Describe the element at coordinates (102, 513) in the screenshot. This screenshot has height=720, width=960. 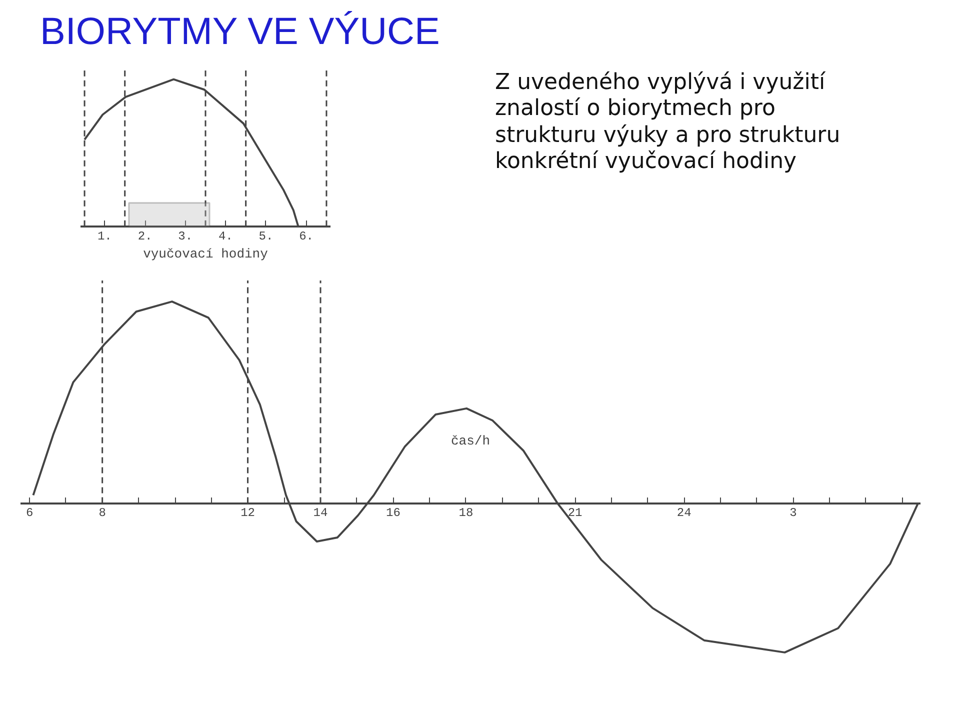
I see `x-tick-label: 8` at that location.